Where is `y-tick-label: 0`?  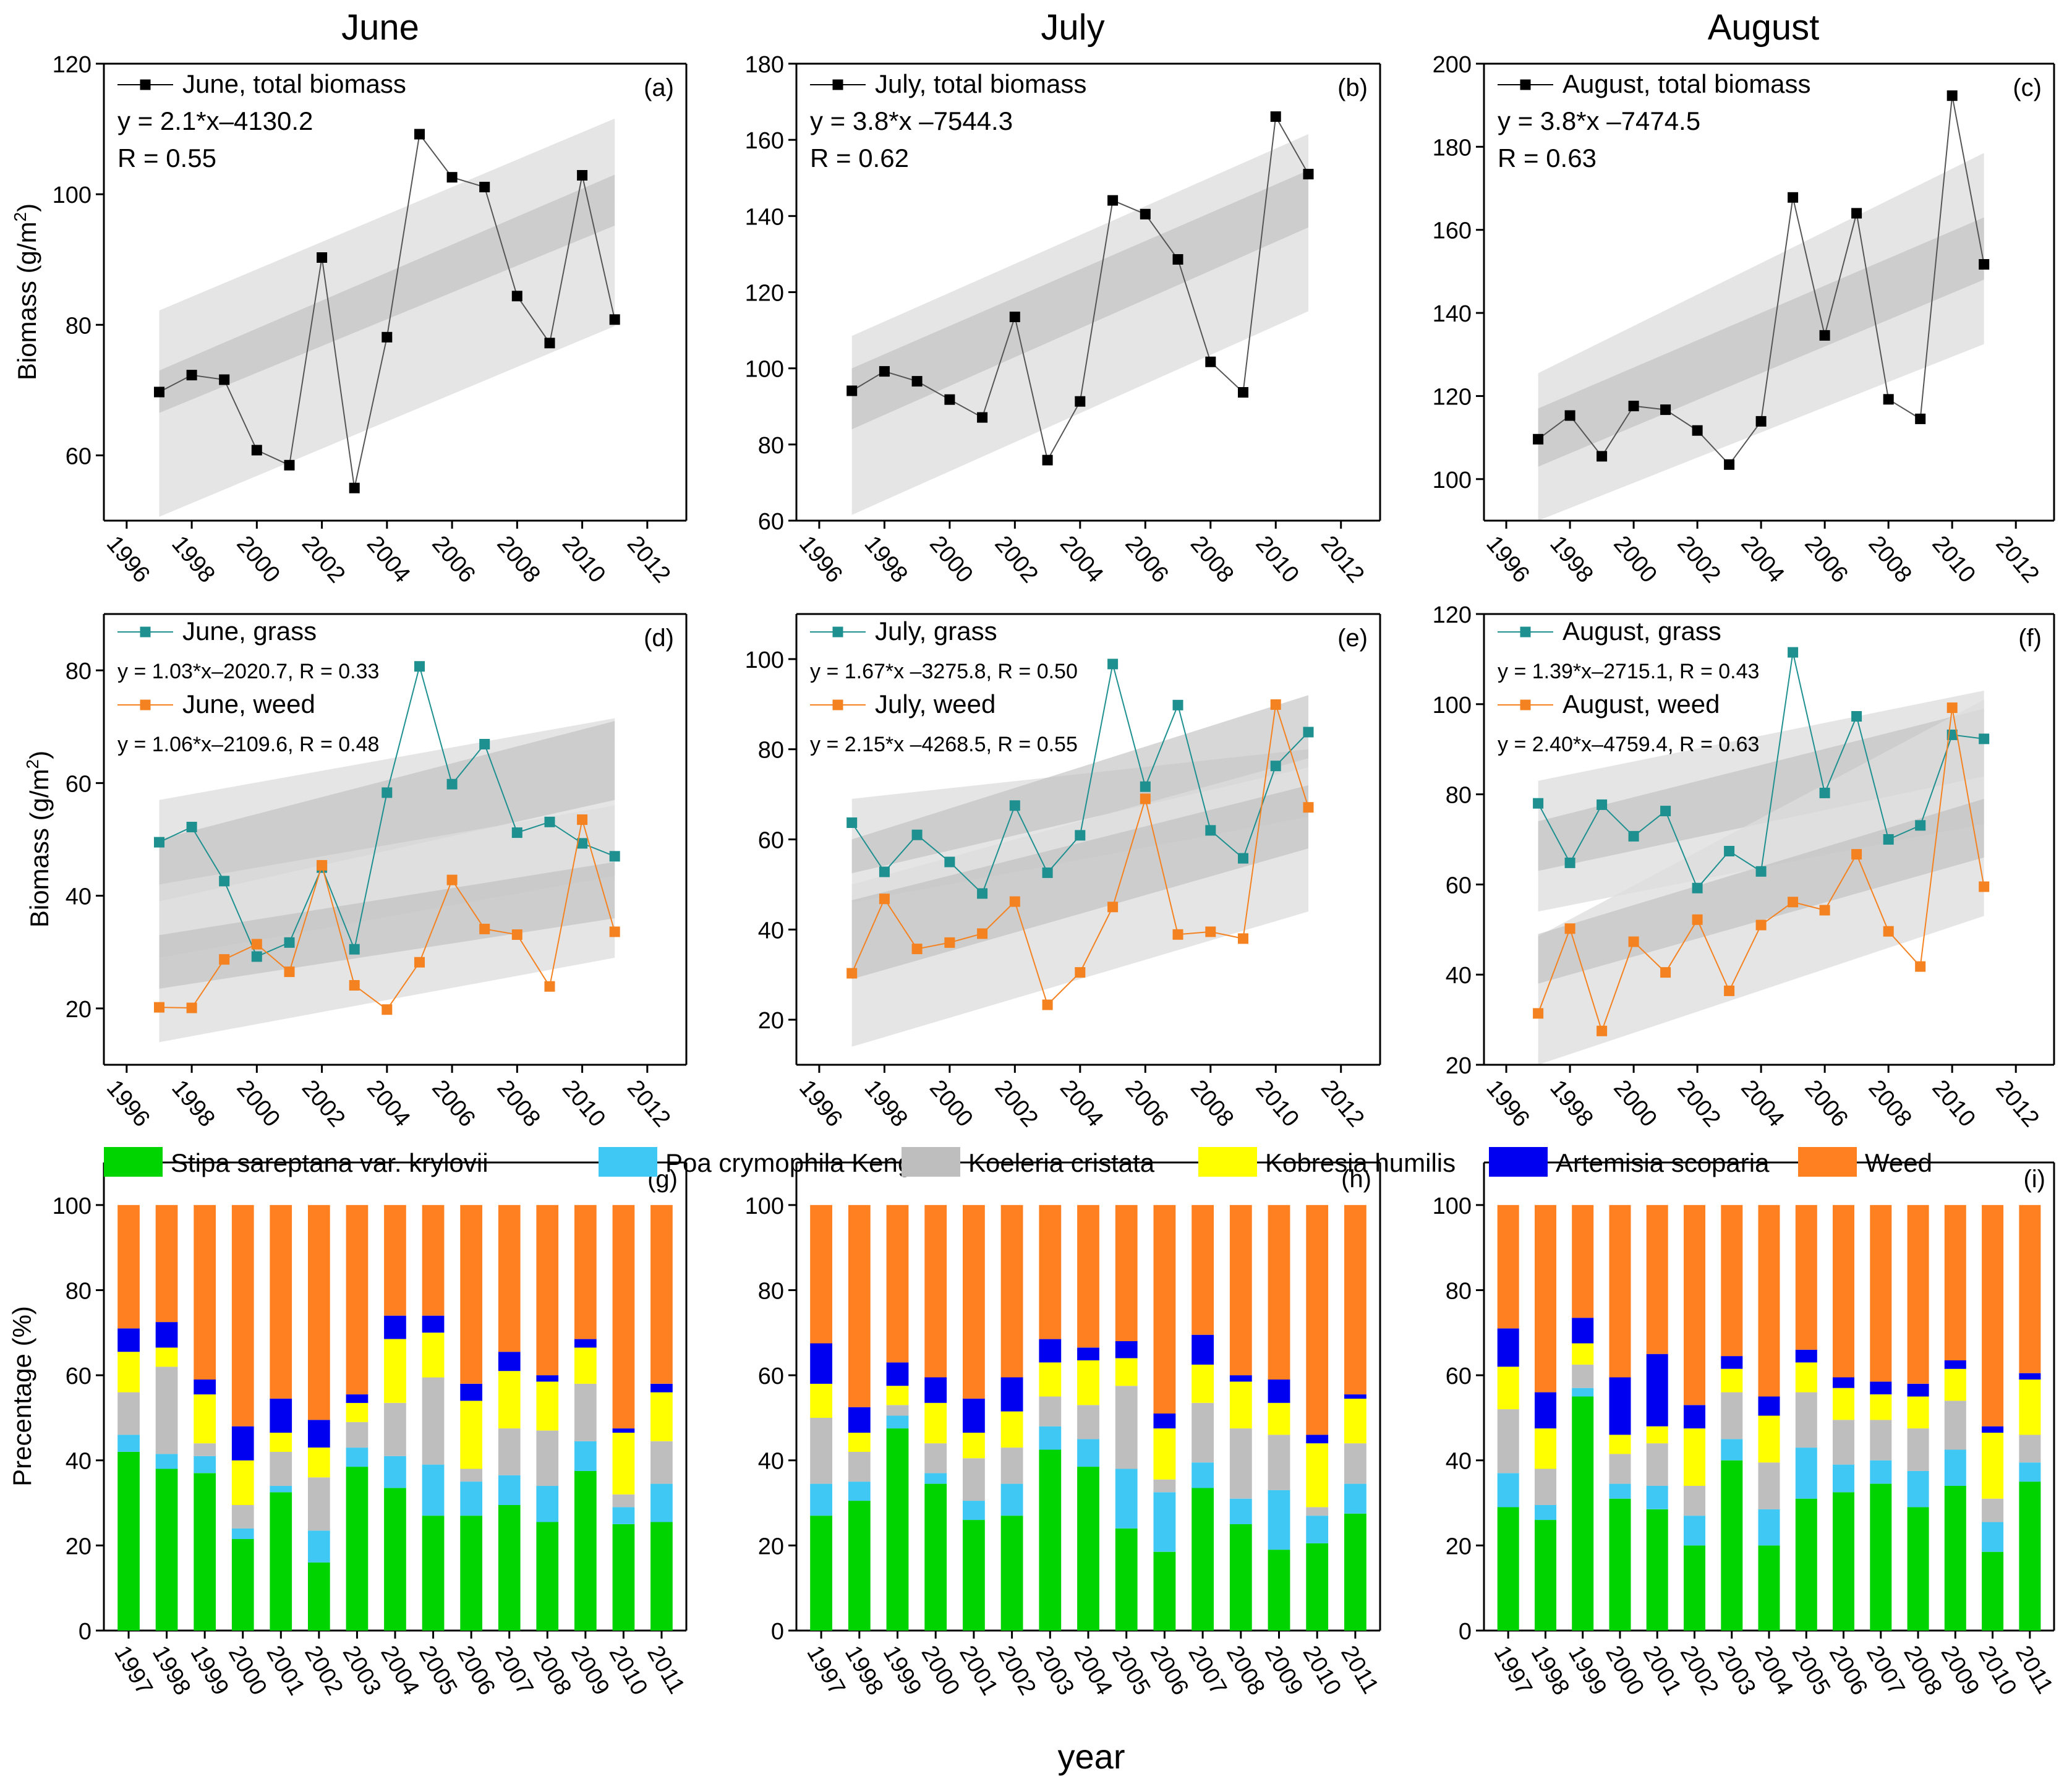 y-tick-label: 0 is located at coordinates (778, 1632).